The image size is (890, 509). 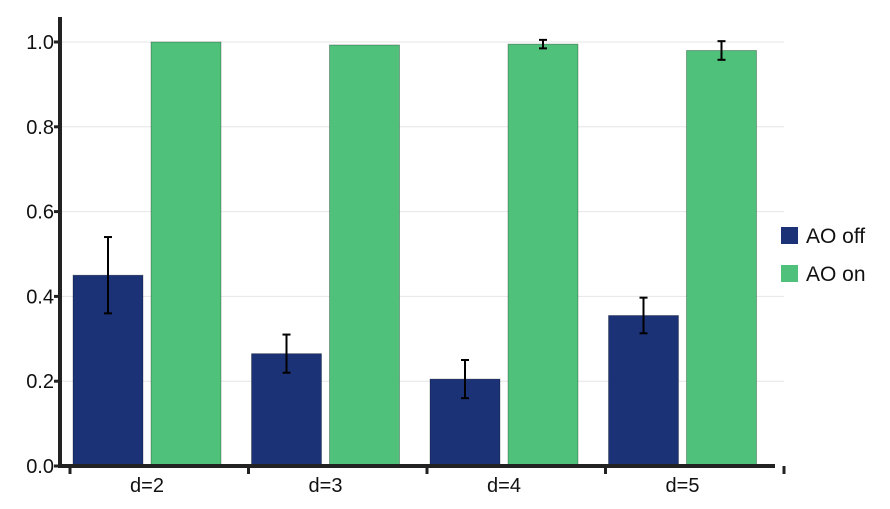 What do you see at coordinates (835, 236) in the screenshot?
I see `legend-label: AO off` at bounding box center [835, 236].